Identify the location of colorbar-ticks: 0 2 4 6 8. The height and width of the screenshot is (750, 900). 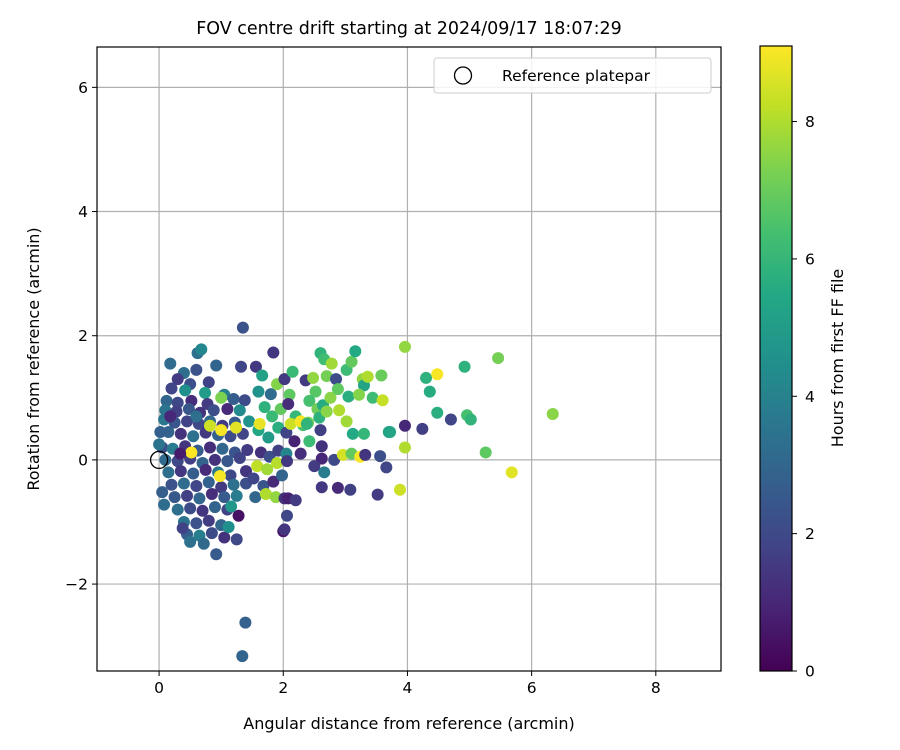
(803, 397).